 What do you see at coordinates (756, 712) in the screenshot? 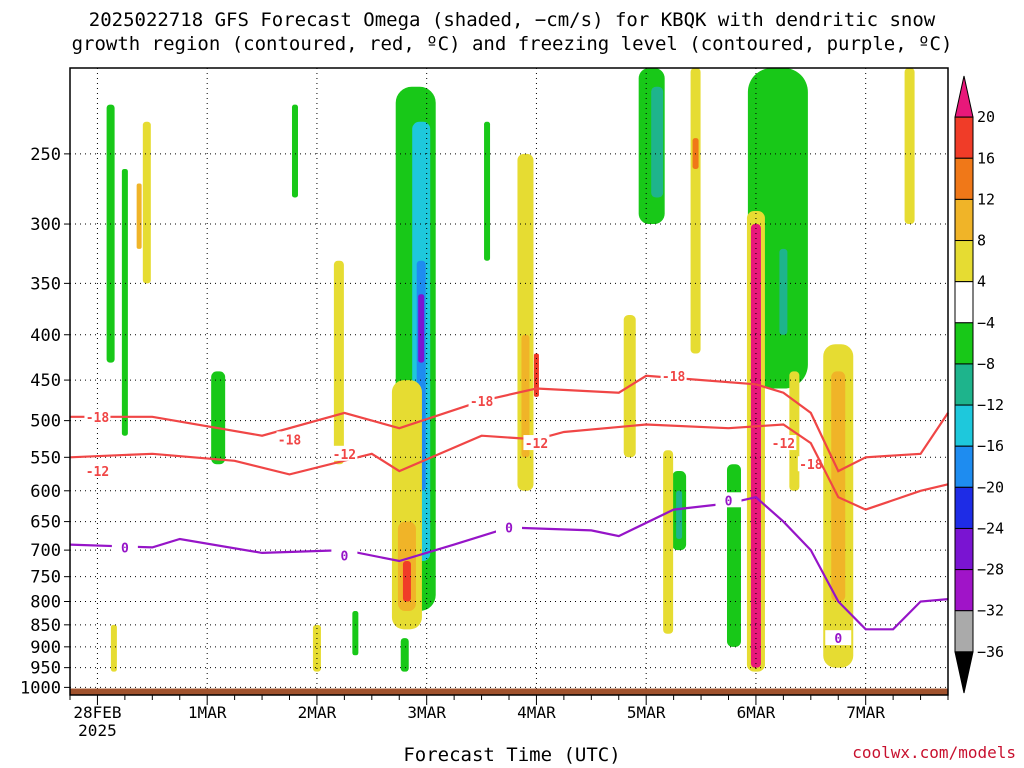
I see `x-tick-label: 6MAR` at bounding box center [756, 712].